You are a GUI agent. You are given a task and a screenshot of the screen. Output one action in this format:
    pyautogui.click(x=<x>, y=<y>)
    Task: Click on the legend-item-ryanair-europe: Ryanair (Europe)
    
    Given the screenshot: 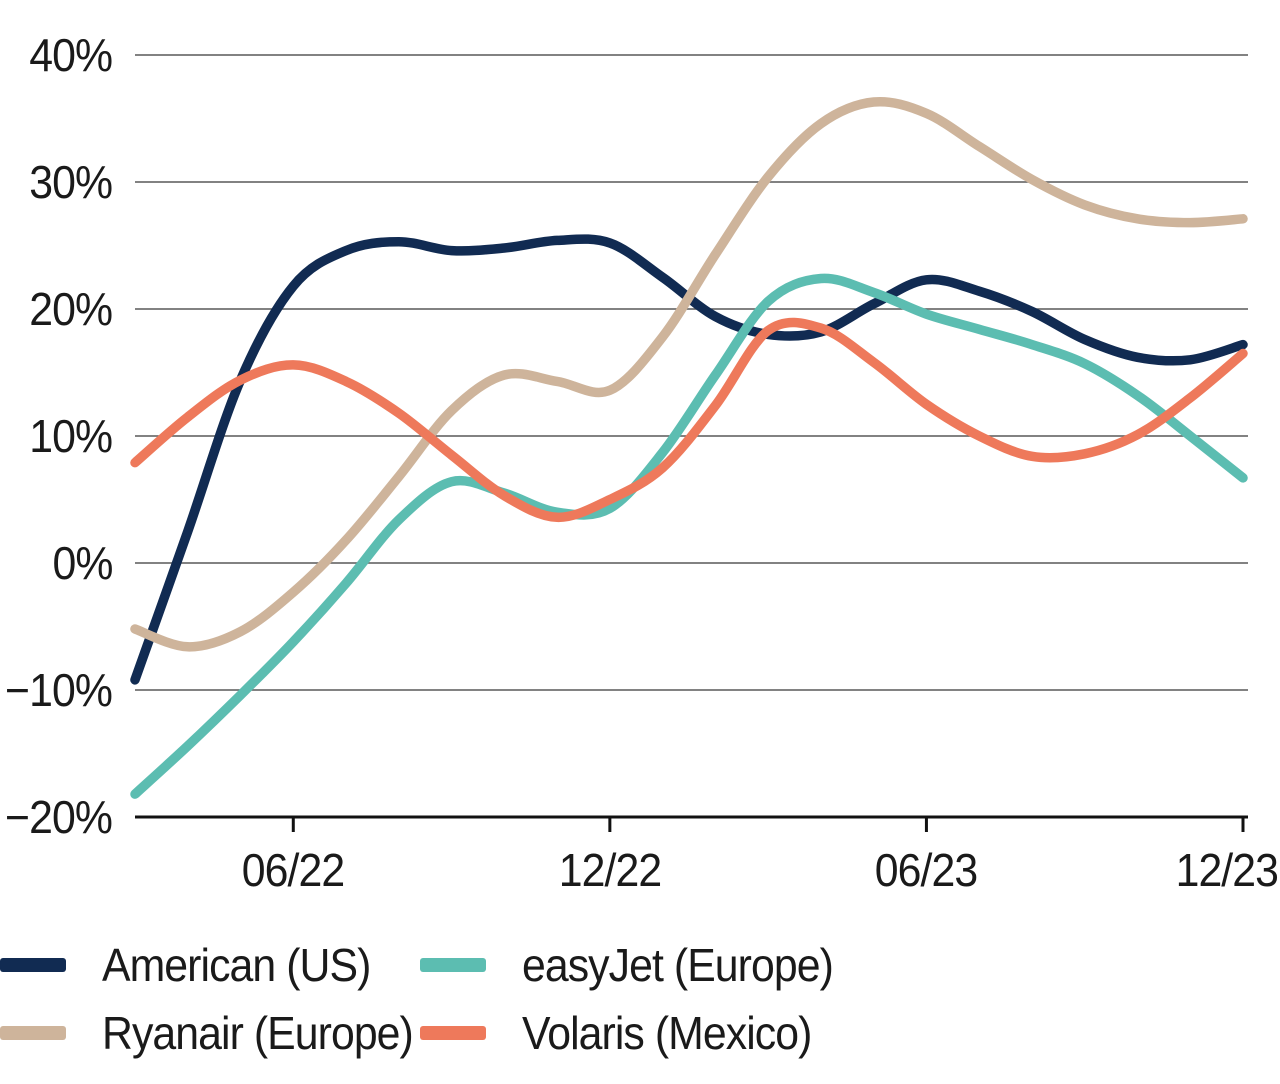 What is the action you would take?
    pyautogui.click(x=210, y=1033)
    